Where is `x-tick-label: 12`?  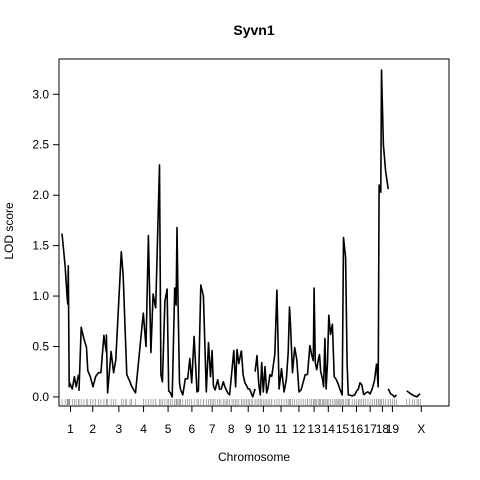 x-tick-label: 12 is located at coordinates (299, 429).